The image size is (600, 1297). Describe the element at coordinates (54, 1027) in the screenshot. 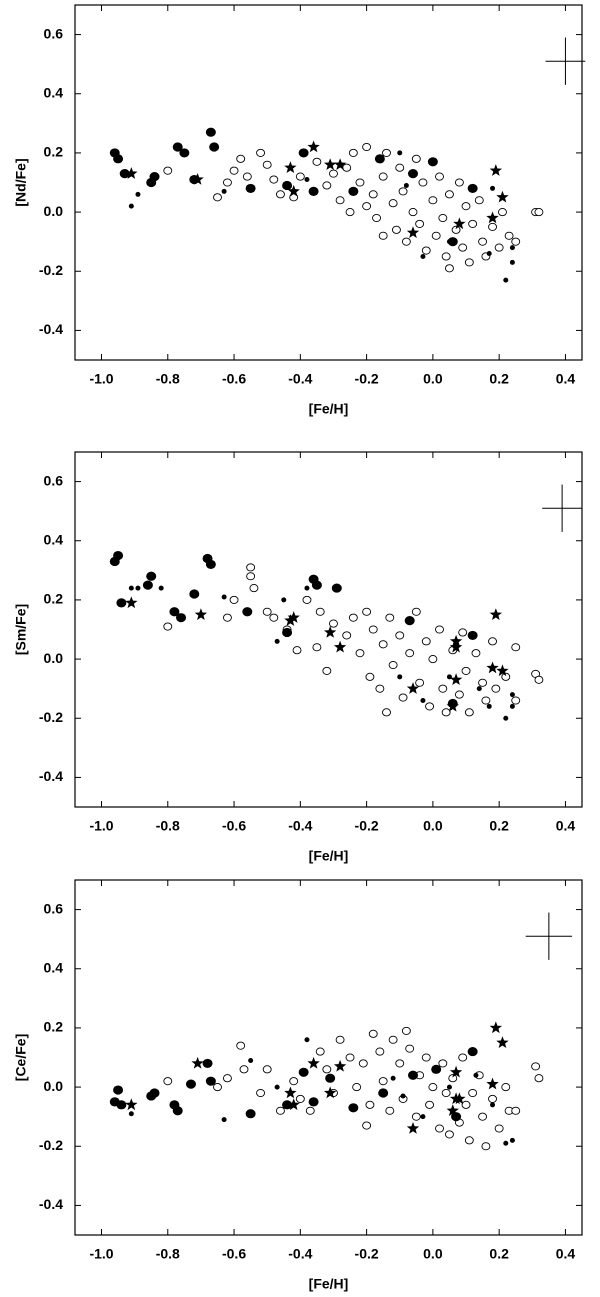

I see `y-tick-label: 0.2` at that location.